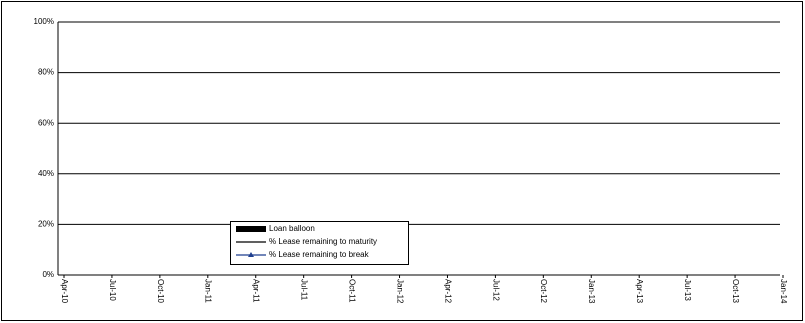 Image resolution: width=805 pixels, height=323 pixels. I want to click on x-tick-label: Apr-11, so click(256, 291).